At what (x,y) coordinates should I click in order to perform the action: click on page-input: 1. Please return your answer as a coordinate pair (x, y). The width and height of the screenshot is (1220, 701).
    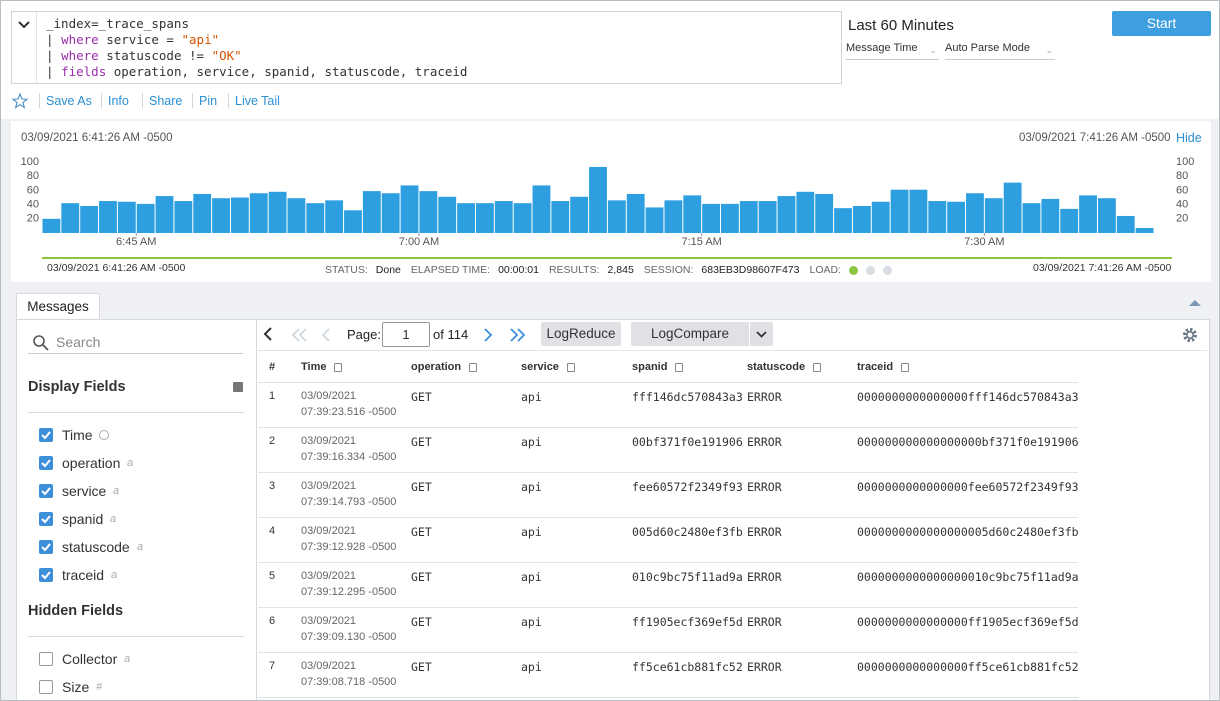
    Looking at the image, I should click on (406, 334).